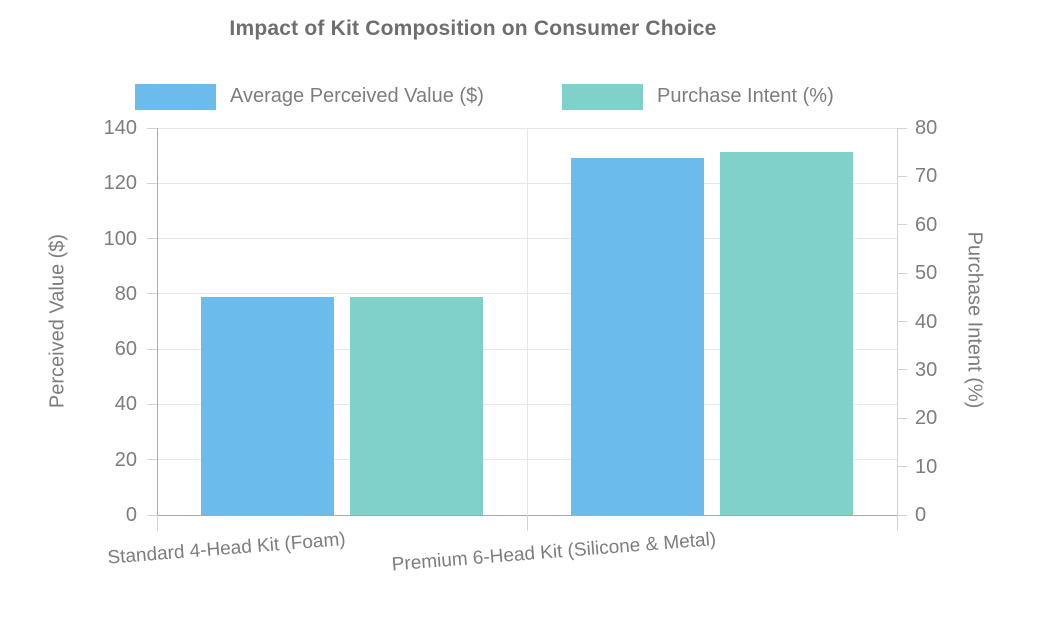  What do you see at coordinates (175, 96) in the screenshot?
I see `legend-swatch-perceived-value` at bounding box center [175, 96].